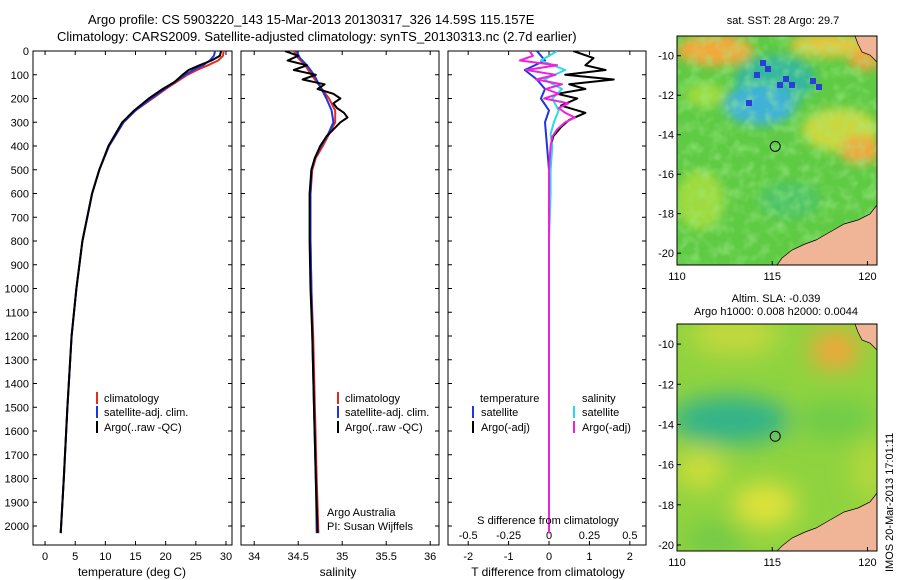 Image resolution: width=900 pixels, height=580 pixels. What do you see at coordinates (629, 536) in the screenshot?
I see `s-tick-label: 0.5` at bounding box center [629, 536].